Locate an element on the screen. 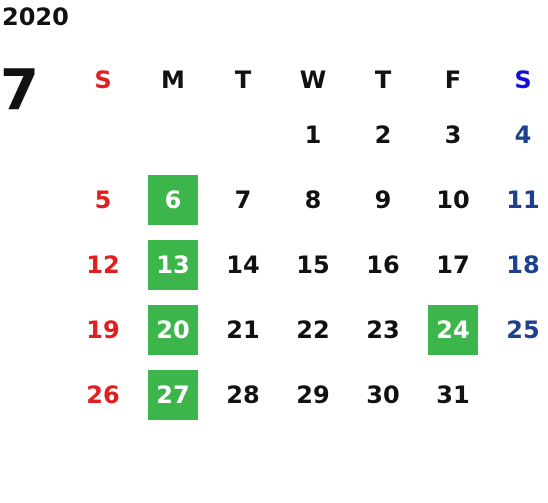 Image resolution: width=548 pixels, height=503 pixels. day-cell: 8 is located at coordinates (313, 199).